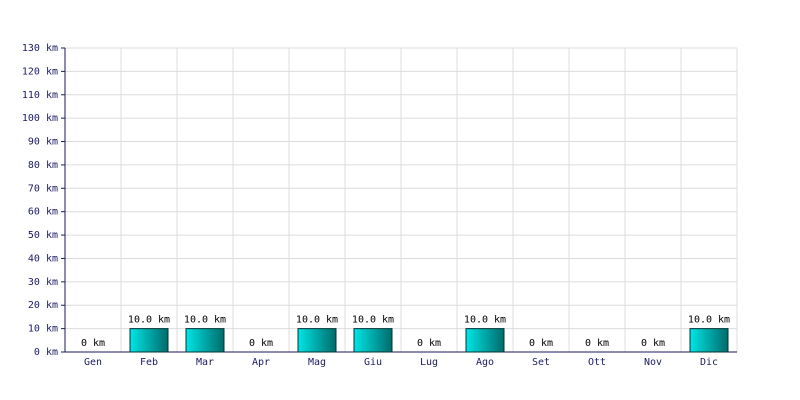  Describe the element at coordinates (43, 142) in the screenshot. I see `y-tick-label: 90 km` at that location.